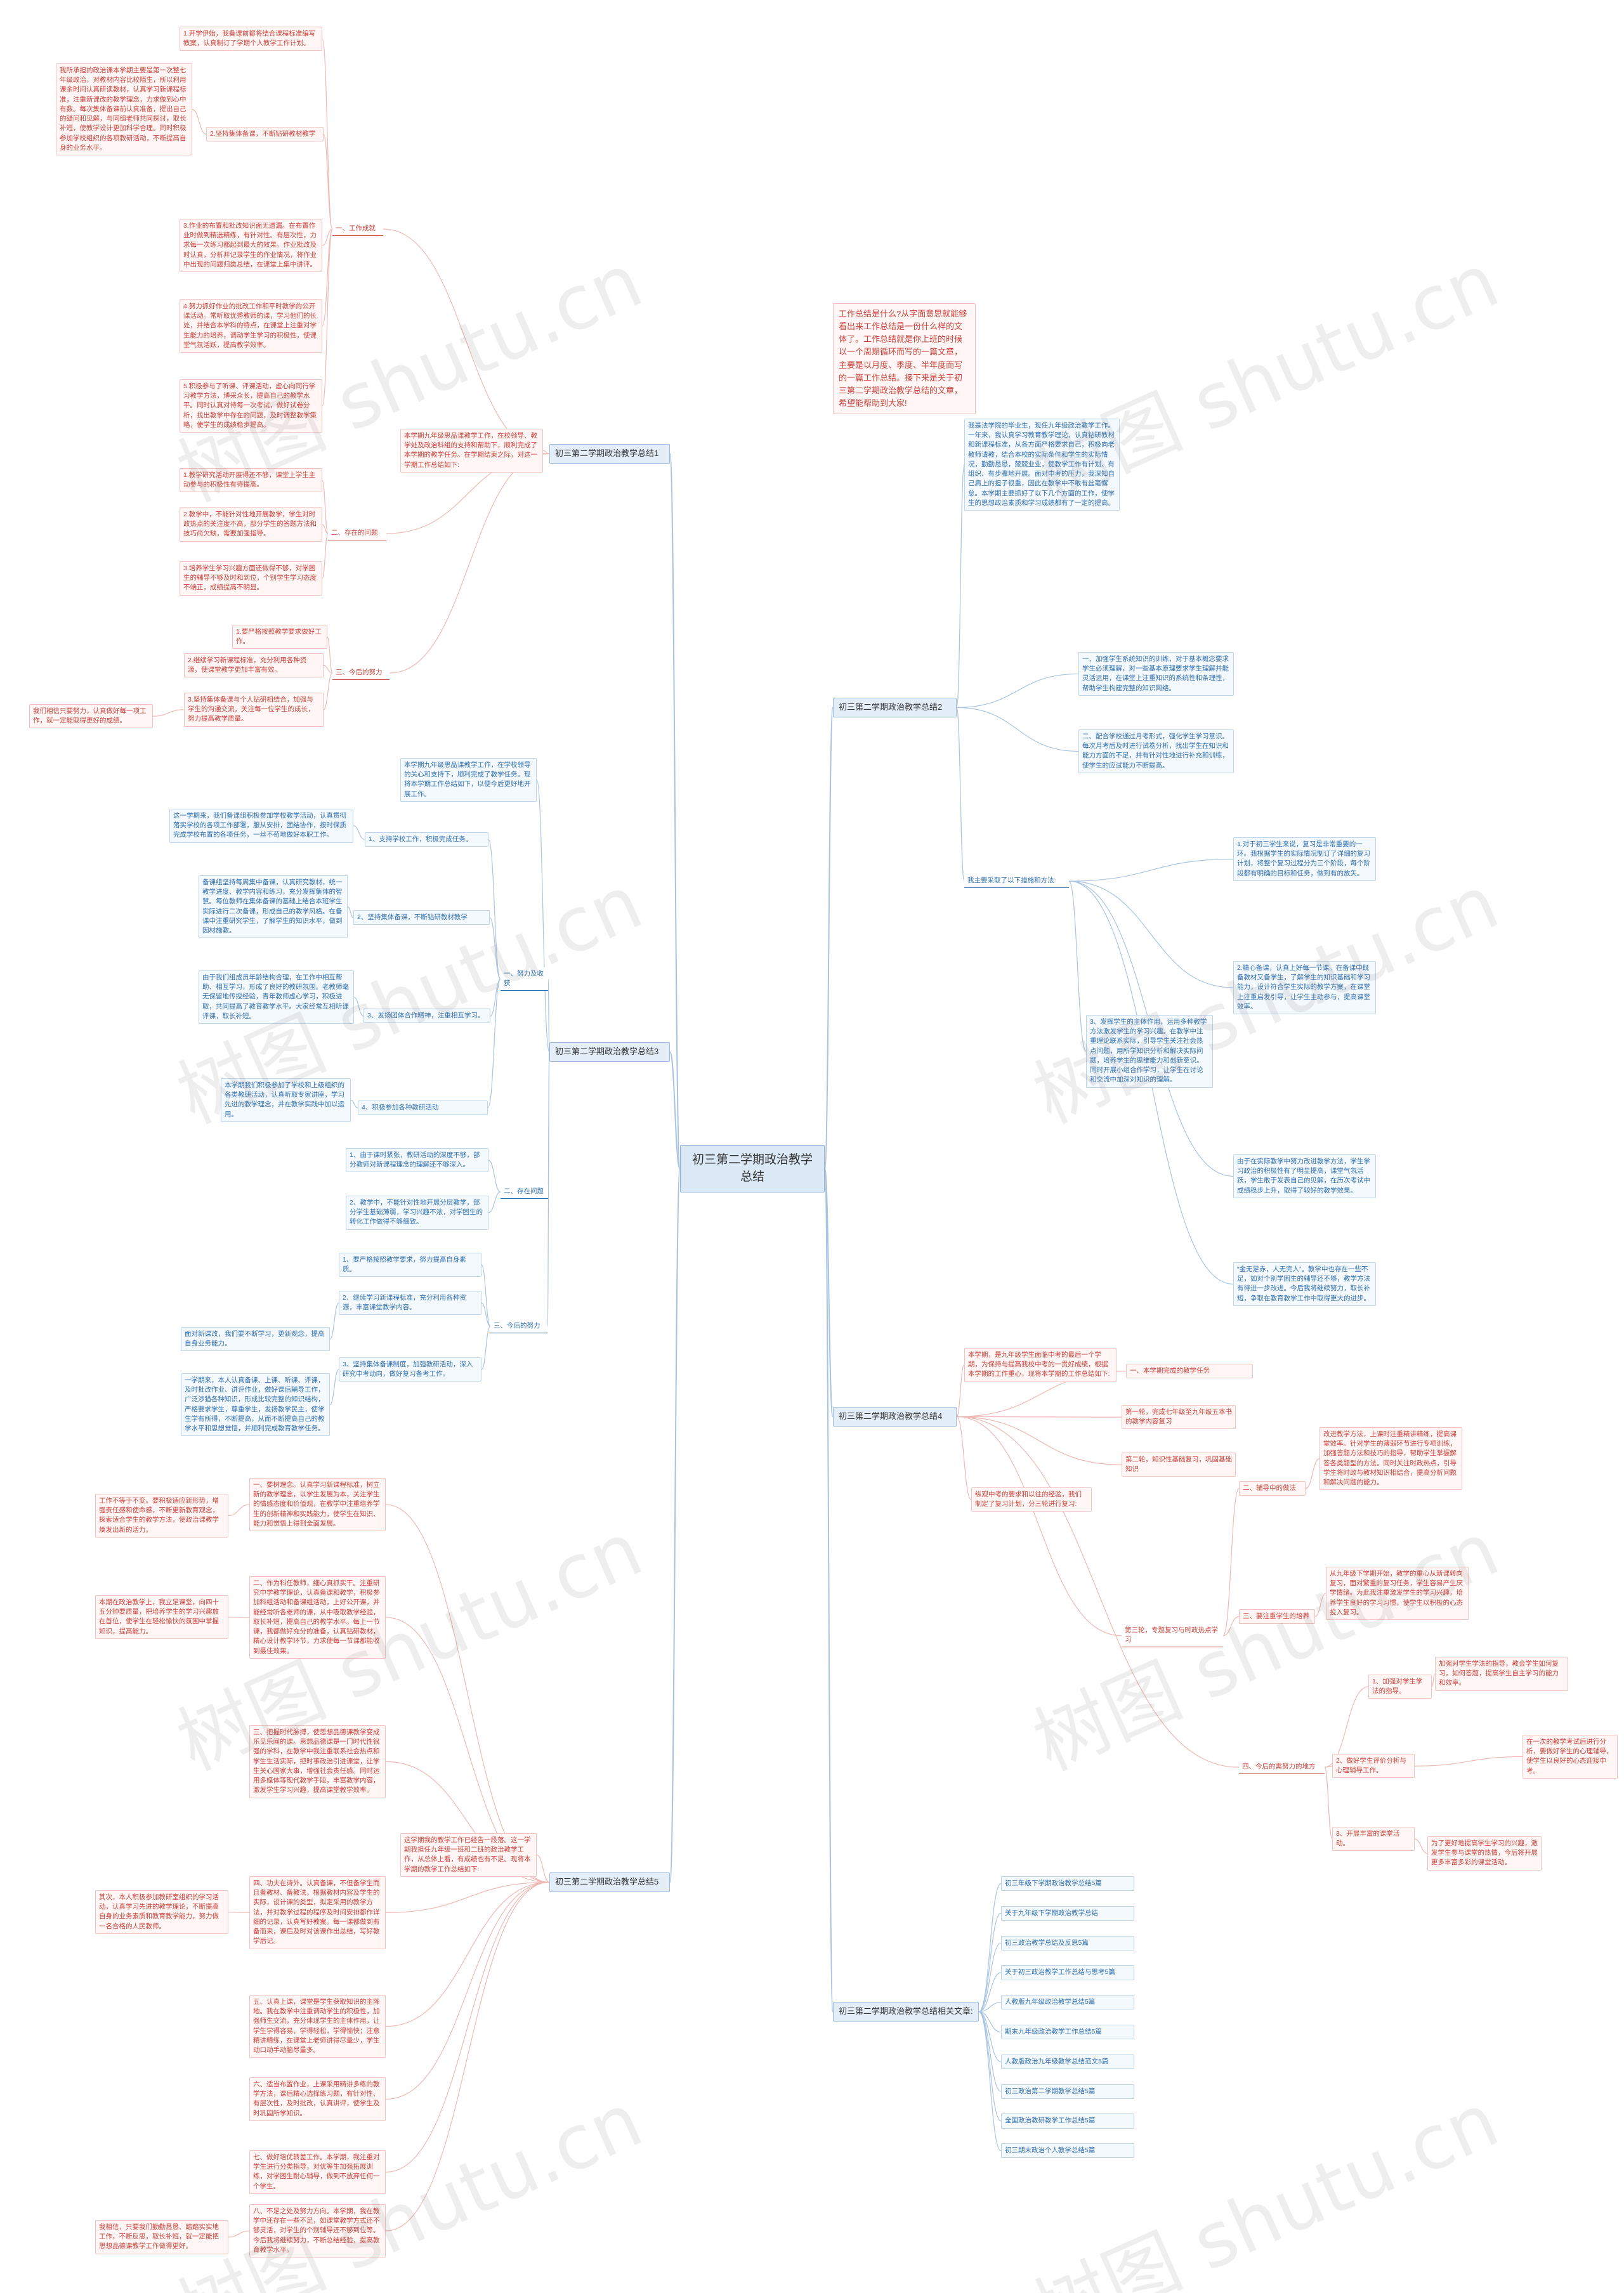  Describe the element at coordinates (1068, 2032) in the screenshot. I see `related-article: 期末九年级政治教学工作总结5篇` at that location.